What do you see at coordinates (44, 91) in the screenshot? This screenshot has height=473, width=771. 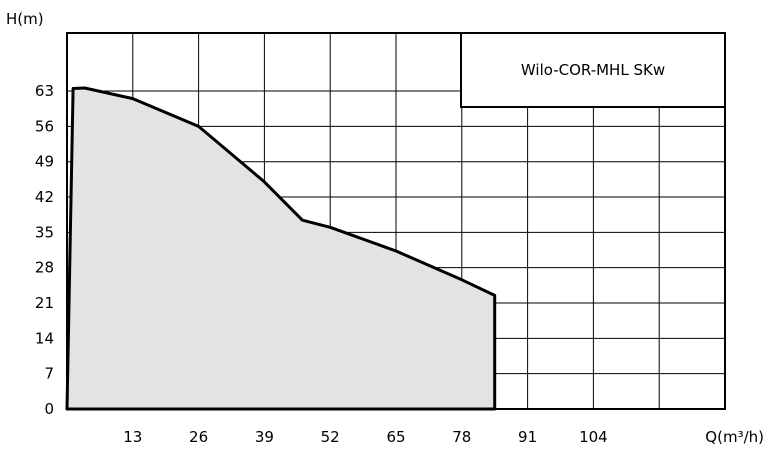 I see `y-tick-label: 63` at bounding box center [44, 91].